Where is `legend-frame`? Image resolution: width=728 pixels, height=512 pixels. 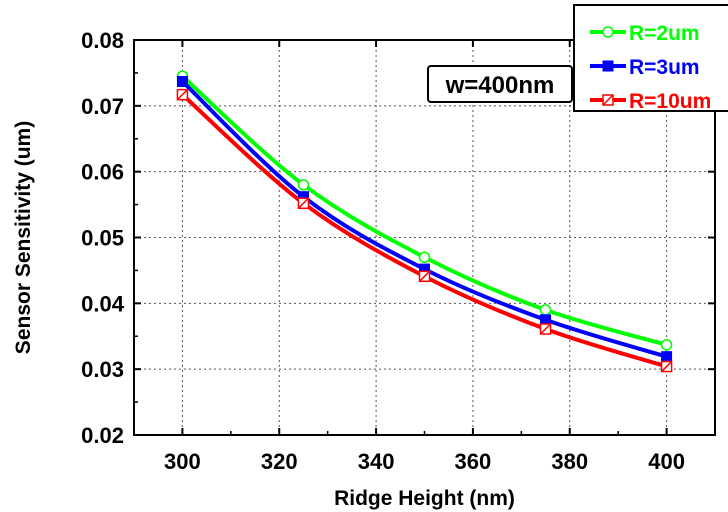
legend-frame is located at coordinates (650, 58).